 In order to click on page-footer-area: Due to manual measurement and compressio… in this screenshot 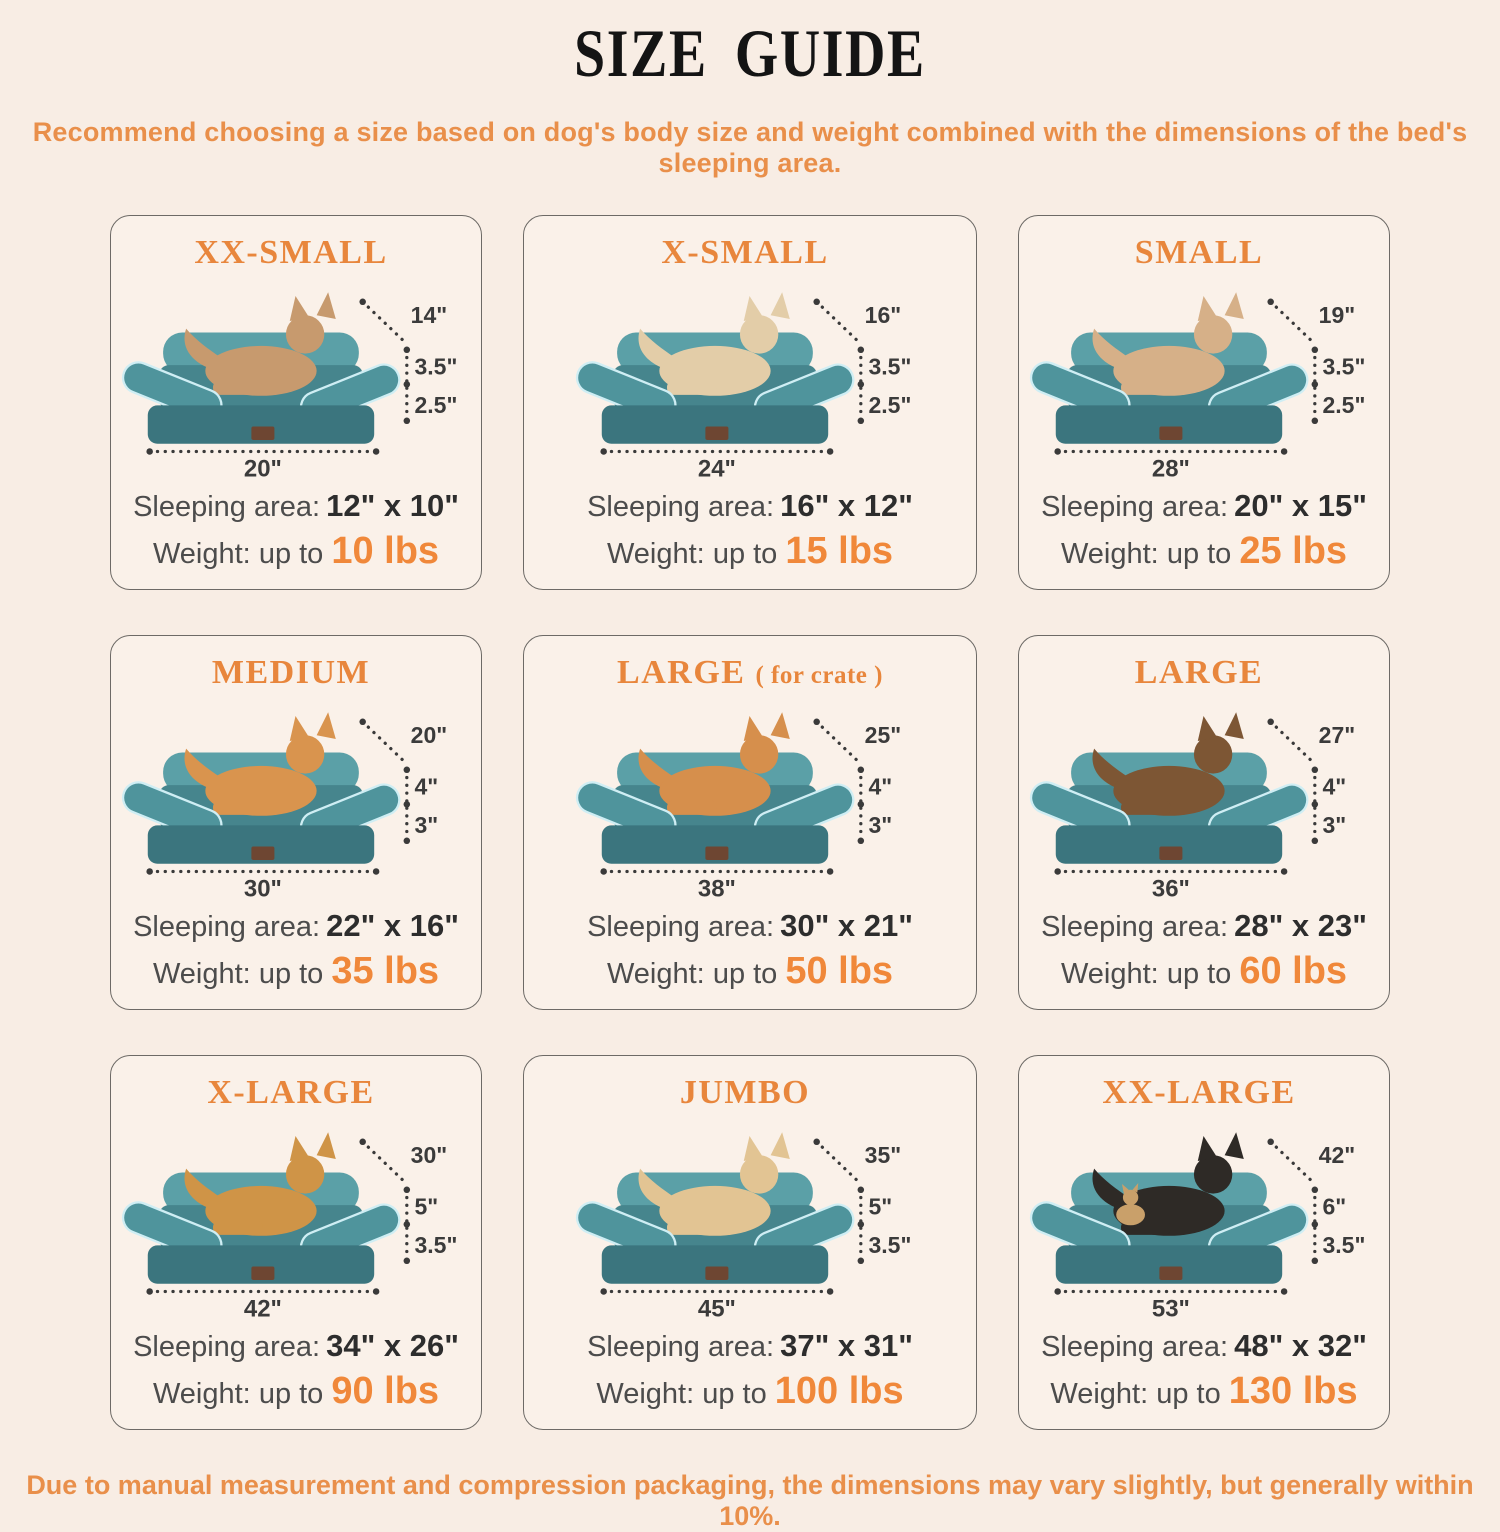, I will do `click(750, 1501)`.